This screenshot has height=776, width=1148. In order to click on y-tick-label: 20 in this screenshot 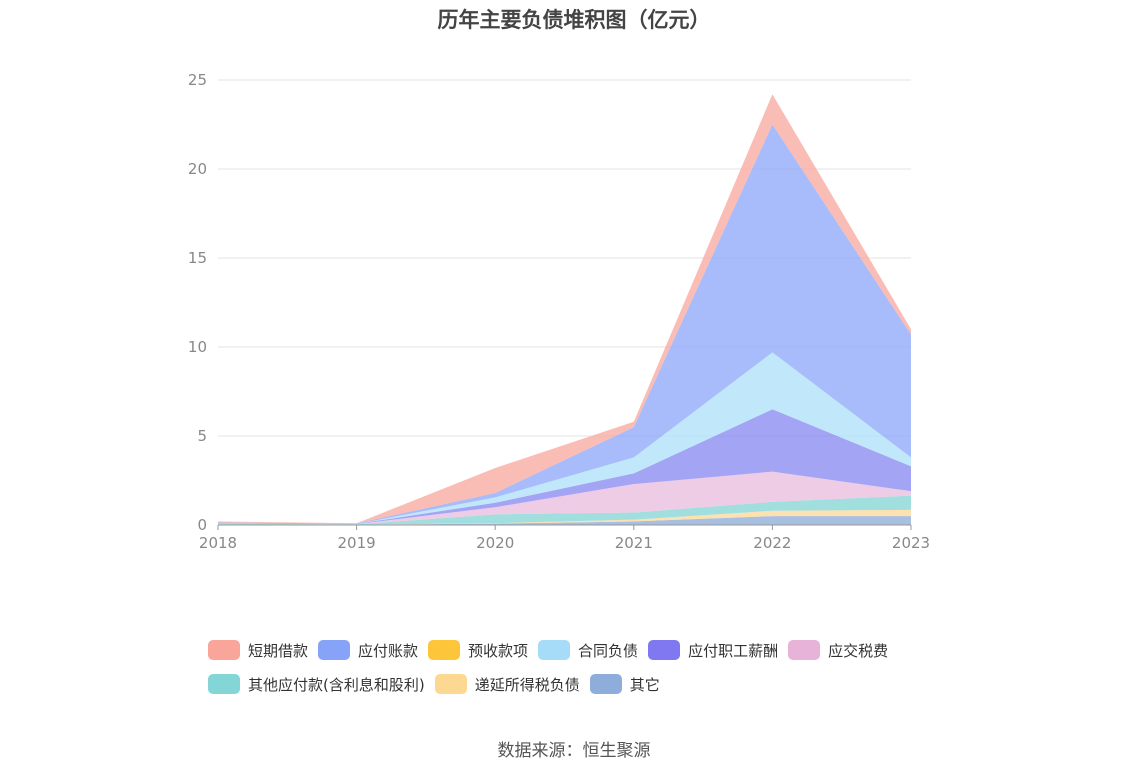, I will do `click(197, 169)`.